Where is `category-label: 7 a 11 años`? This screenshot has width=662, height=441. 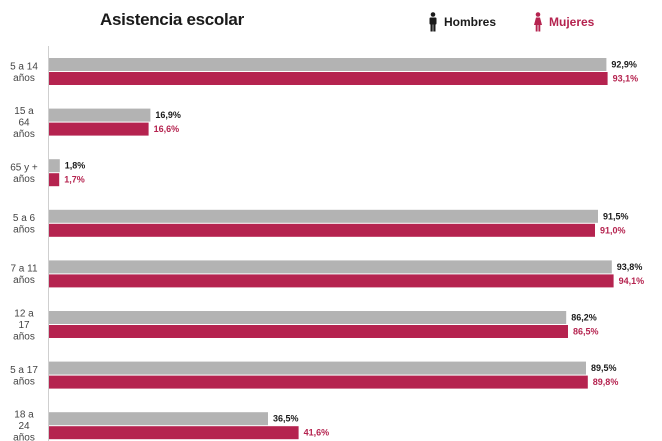
category-label: 7 a 11 años is located at coordinates (23, 275).